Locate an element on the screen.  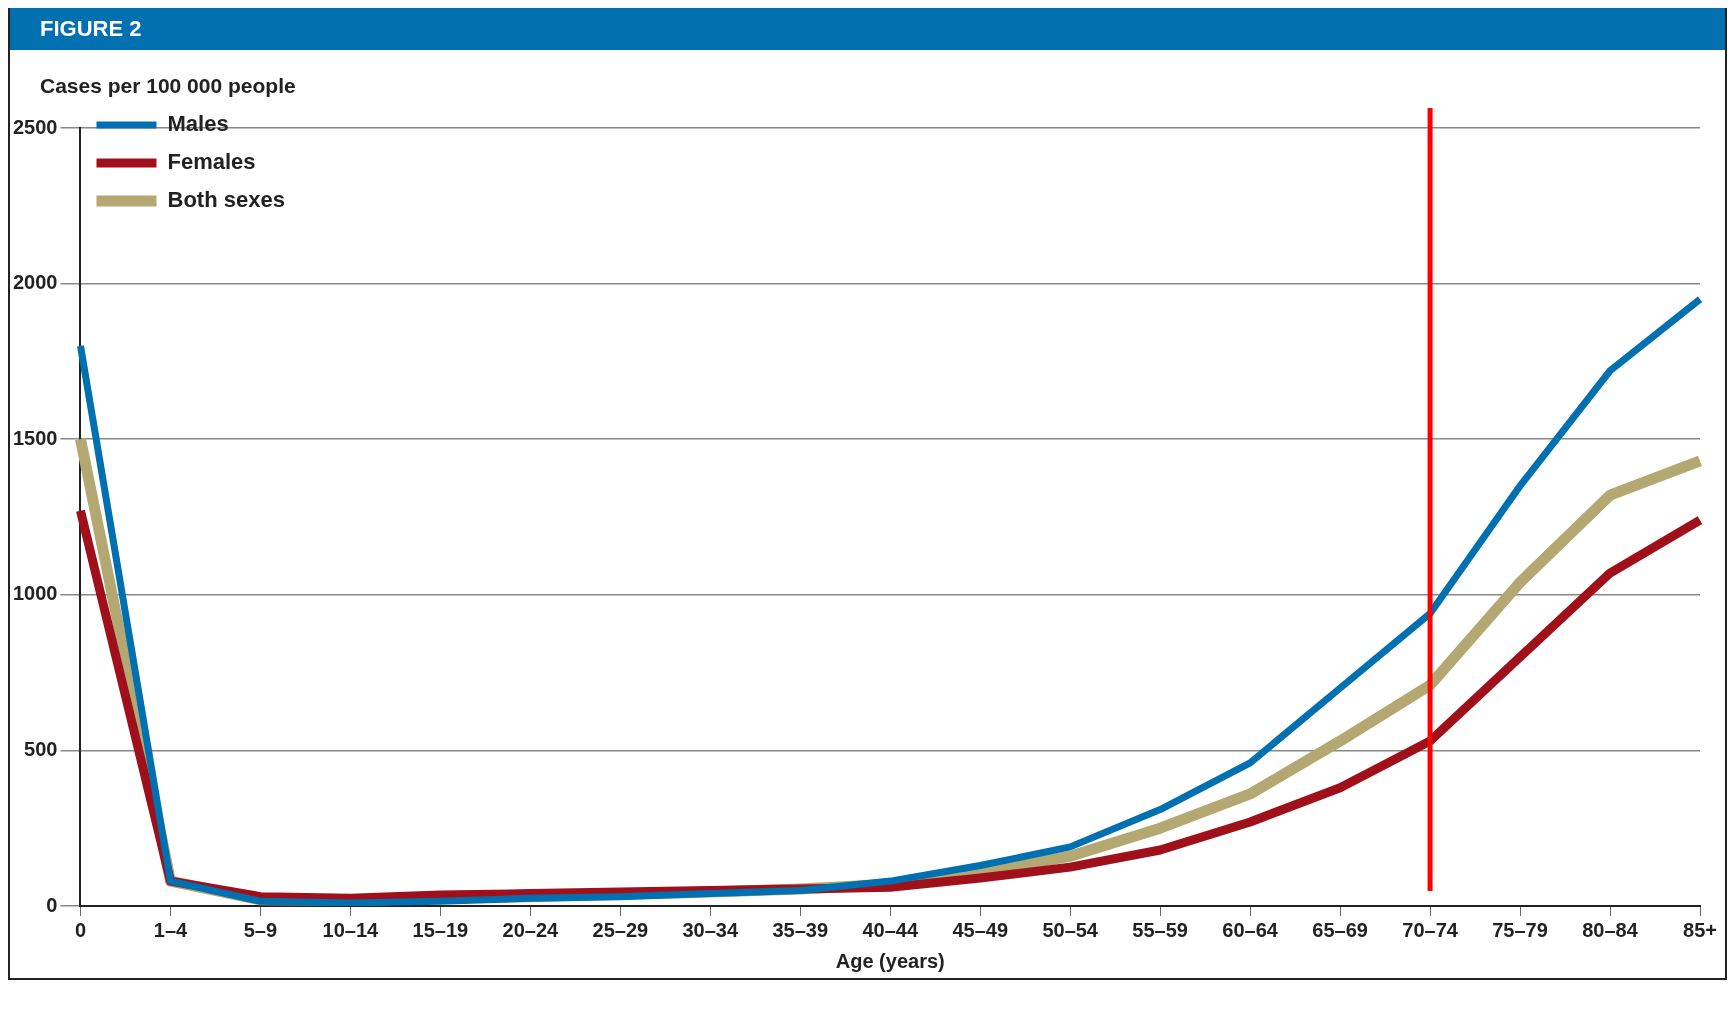
x-tick-label: 80–84 is located at coordinates (1610, 929).